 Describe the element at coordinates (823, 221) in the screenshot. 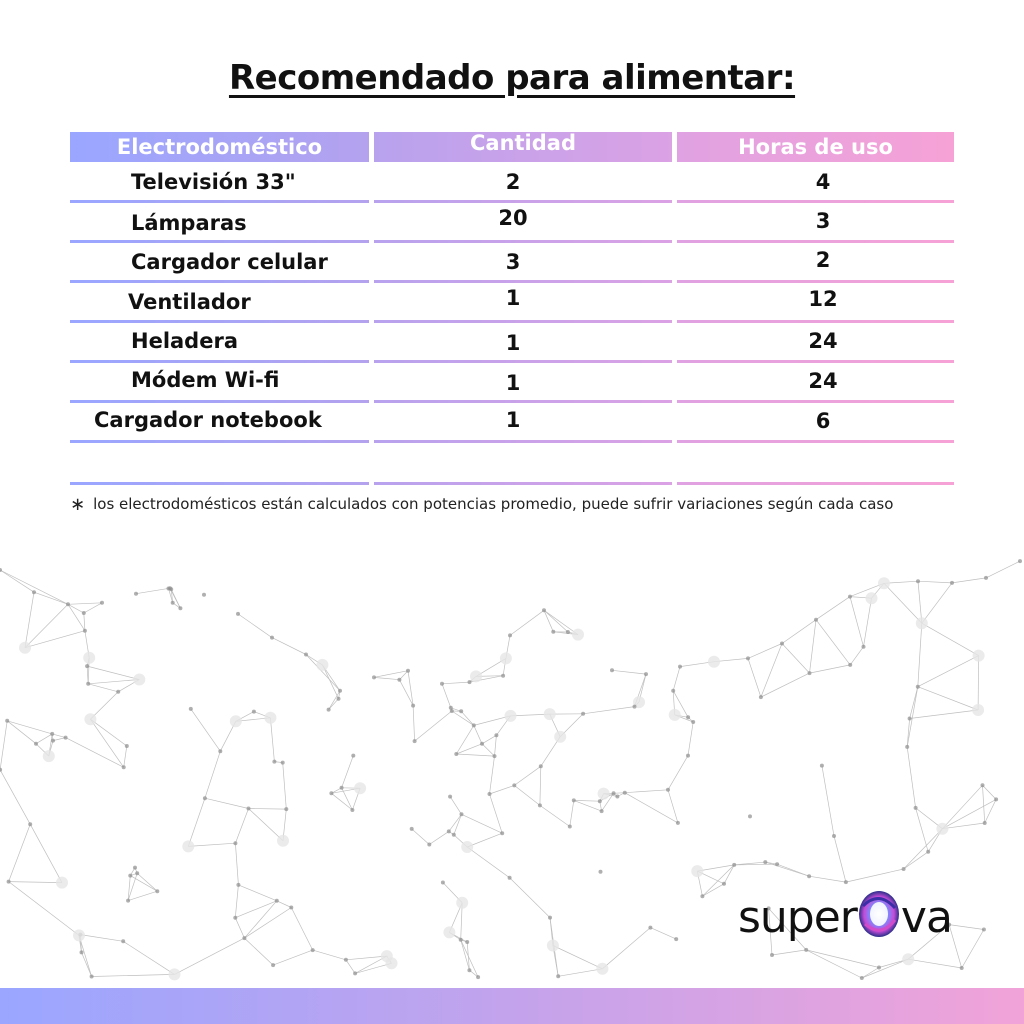

I see `row-horas: 3` at that location.